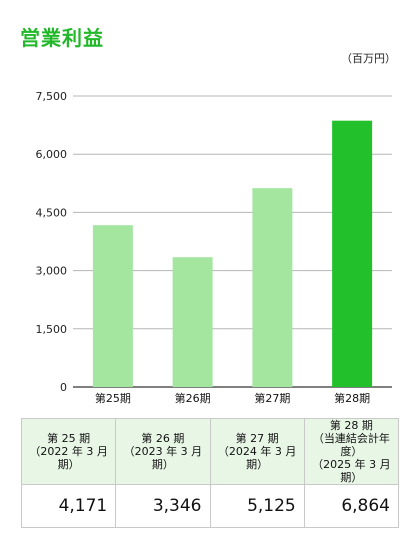 Image resolution: width=420 pixels, height=534 pixels. What do you see at coordinates (62, 38) in the screenshot?
I see `chart-title: 営業利益` at bounding box center [62, 38].